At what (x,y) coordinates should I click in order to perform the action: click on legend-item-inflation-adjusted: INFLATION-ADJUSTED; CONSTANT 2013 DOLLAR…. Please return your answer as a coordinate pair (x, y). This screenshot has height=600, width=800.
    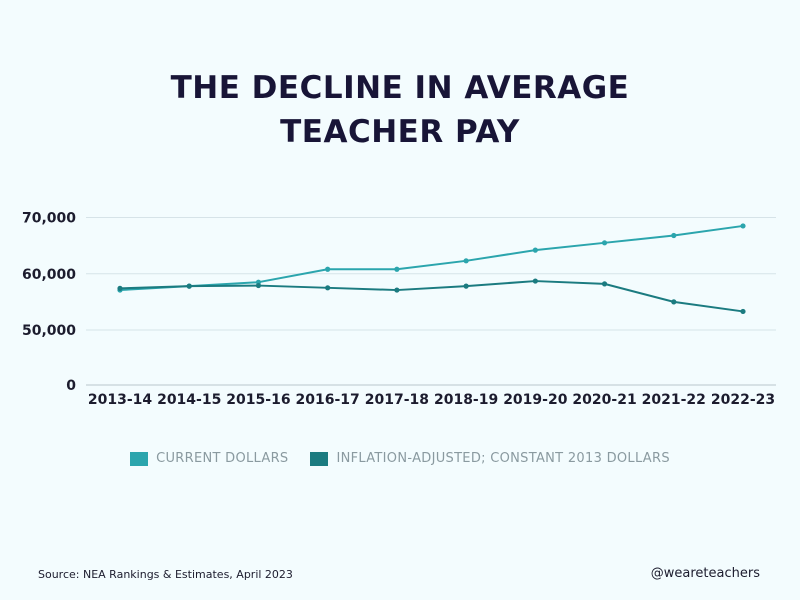
    Looking at the image, I should click on (490, 458).